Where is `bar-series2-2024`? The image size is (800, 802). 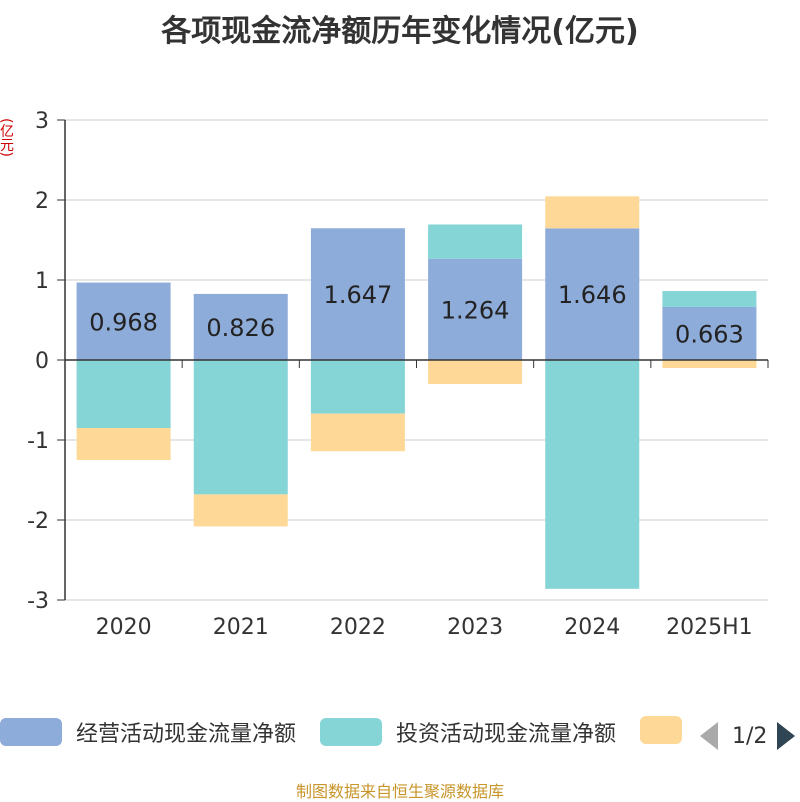
bar-series2-2024 is located at coordinates (592, 474).